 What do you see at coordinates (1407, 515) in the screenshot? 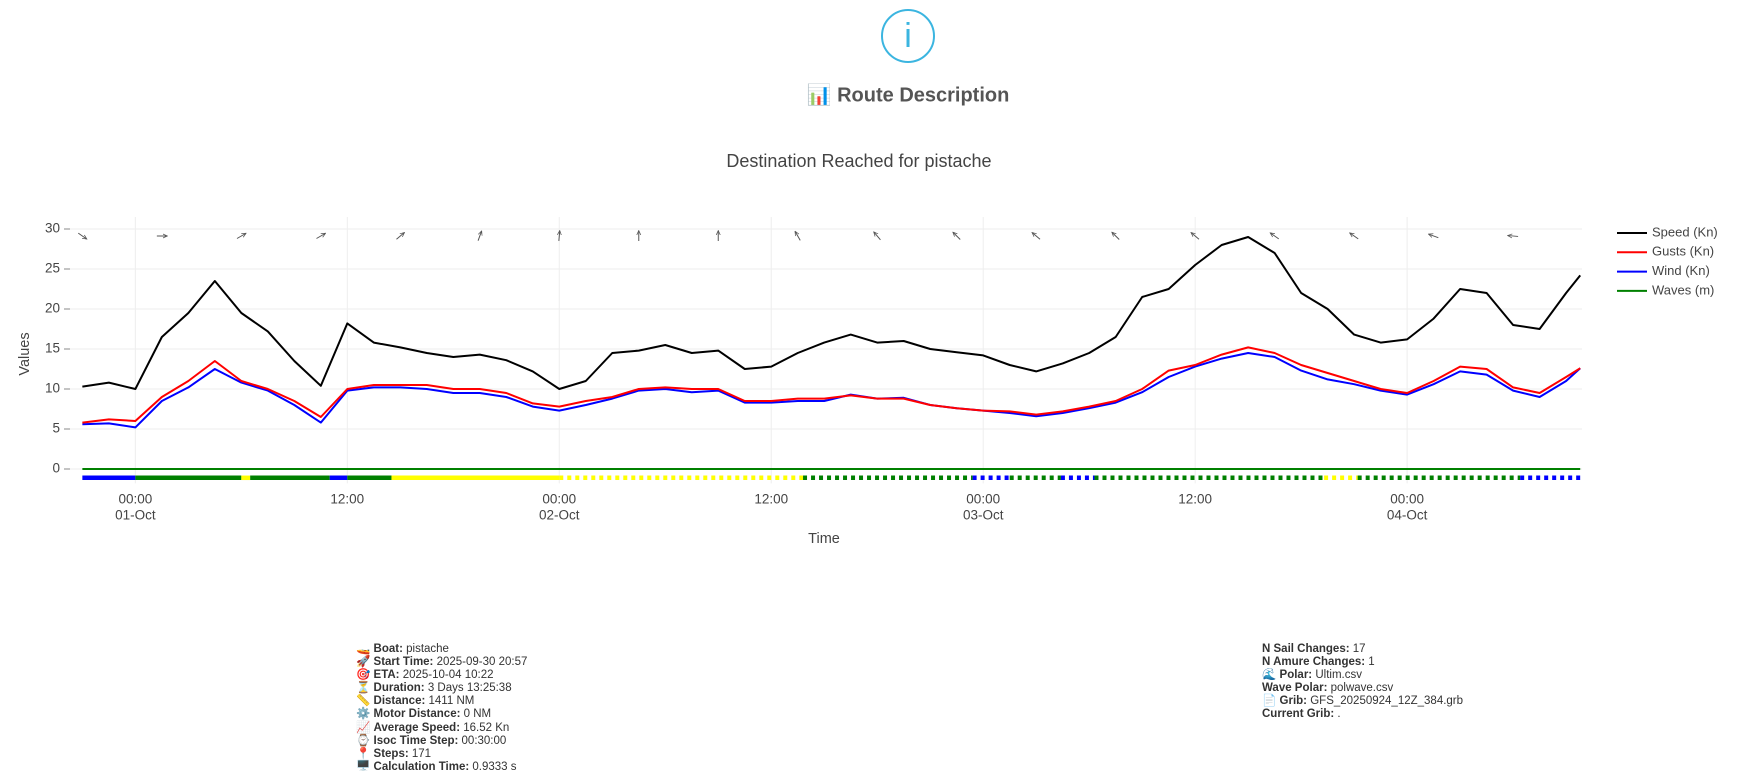
I see `x-tick-date: 04-Oct` at bounding box center [1407, 515].